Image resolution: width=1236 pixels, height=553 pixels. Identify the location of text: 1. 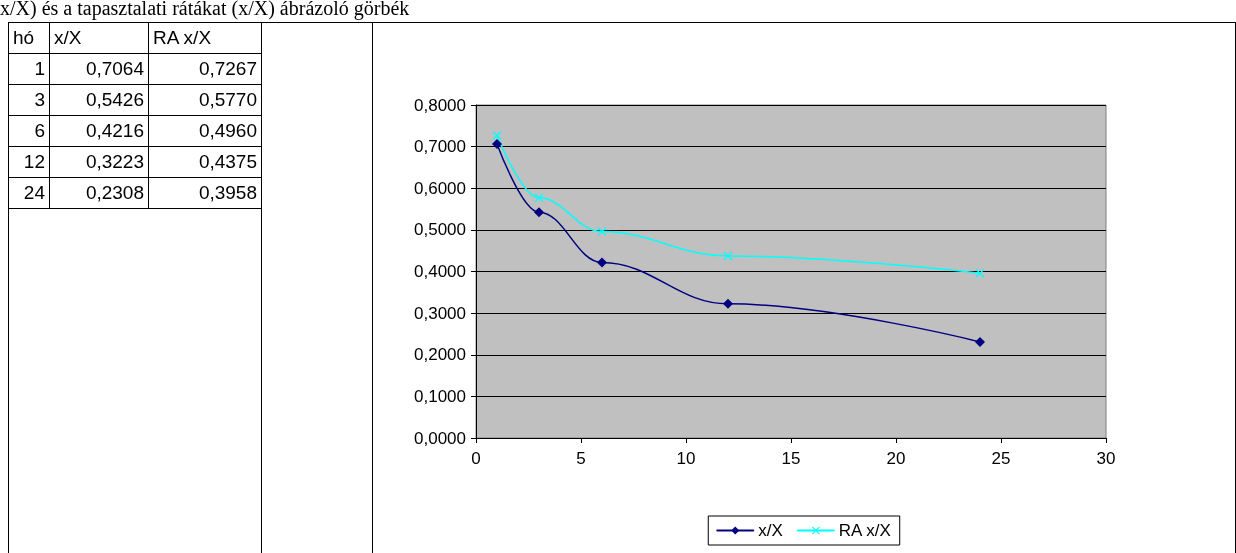
(29, 69).